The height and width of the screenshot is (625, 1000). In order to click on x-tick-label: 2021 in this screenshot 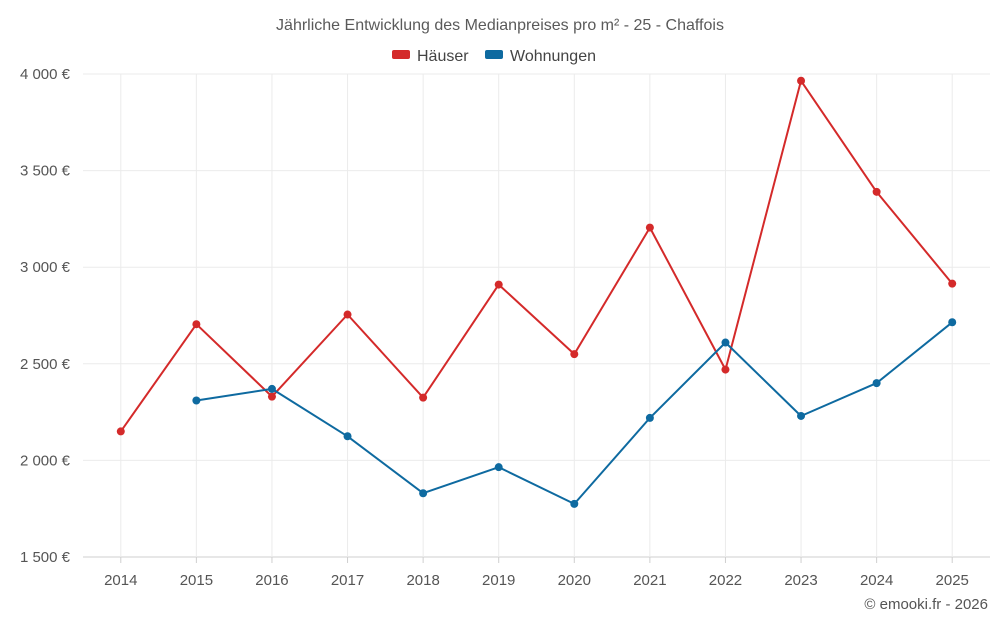, I will do `click(649, 580)`.